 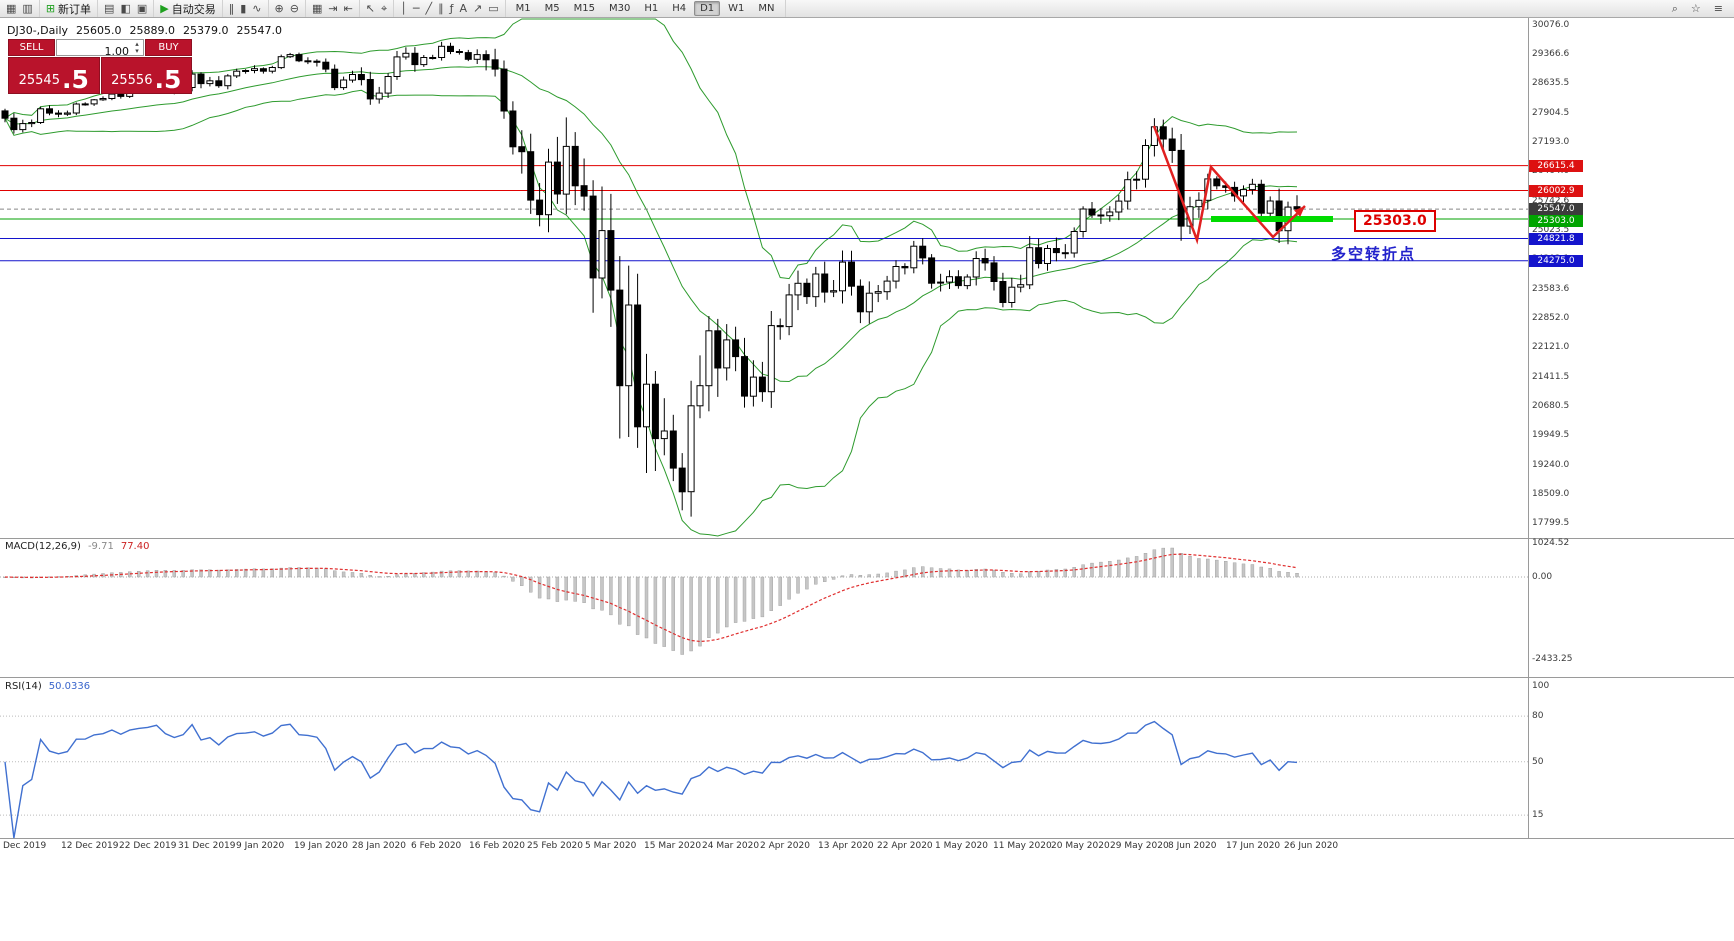 What do you see at coordinates (1374, 254) in the screenshot?
I see `turning-point-label: 多空转折点` at bounding box center [1374, 254].